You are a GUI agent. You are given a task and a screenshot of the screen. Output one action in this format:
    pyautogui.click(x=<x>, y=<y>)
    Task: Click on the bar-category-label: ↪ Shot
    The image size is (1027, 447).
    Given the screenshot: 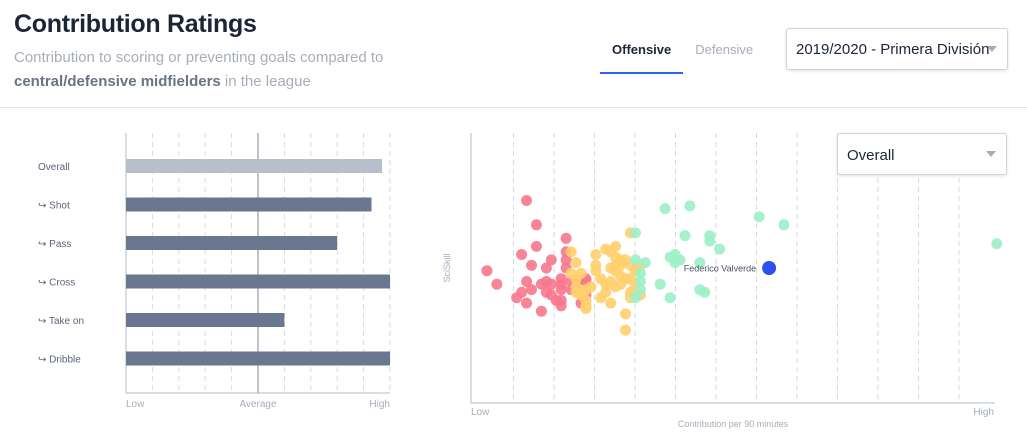 What is the action you would take?
    pyautogui.click(x=54, y=206)
    